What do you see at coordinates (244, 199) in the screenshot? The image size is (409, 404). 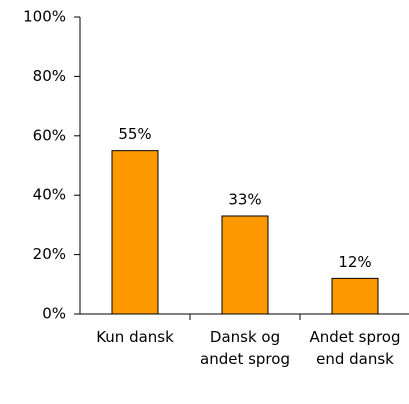 I see `value-label: 33%` at bounding box center [244, 199].